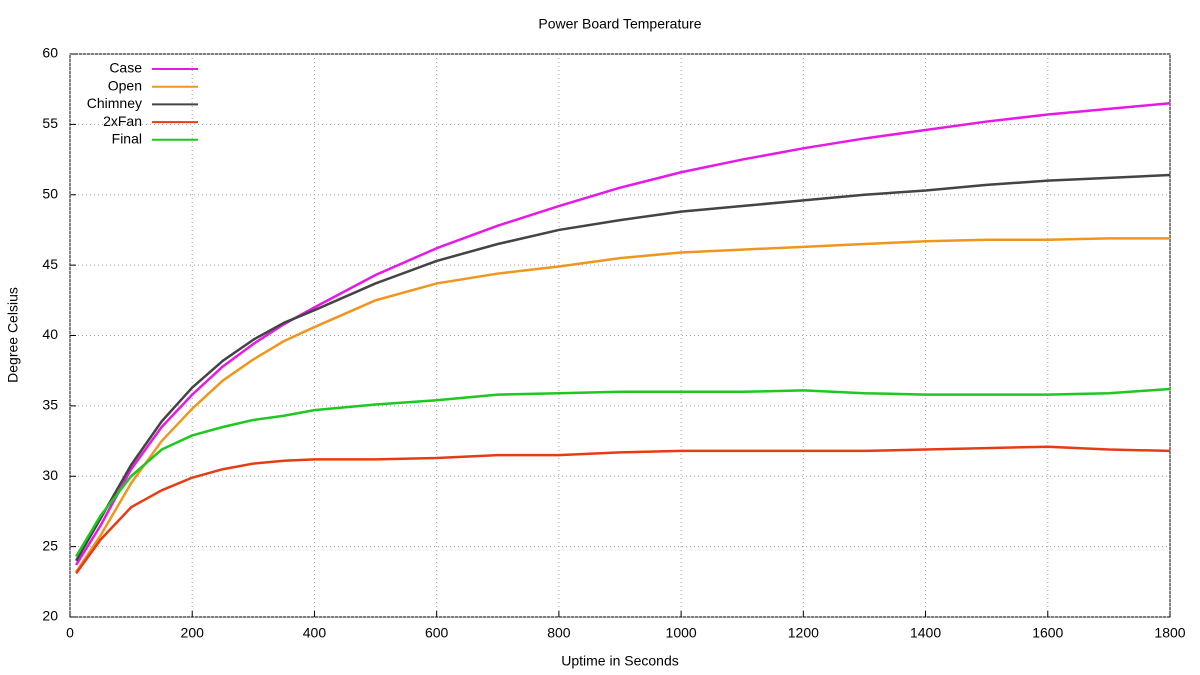 The height and width of the screenshot is (675, 1200). I want to click on x-tick-label: 200, so click(193, 633).